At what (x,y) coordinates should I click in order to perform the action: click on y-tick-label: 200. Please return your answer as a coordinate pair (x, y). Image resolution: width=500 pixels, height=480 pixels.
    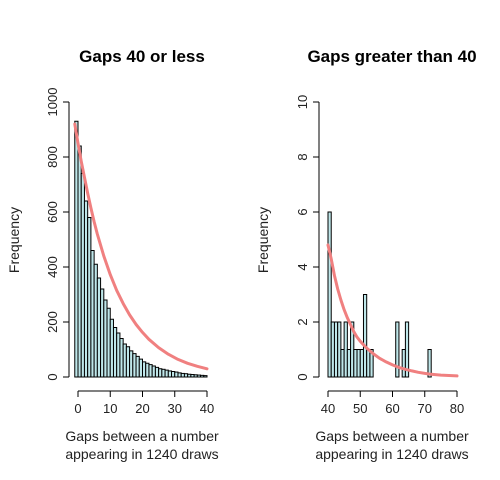
    Looking at the image, I should click on (52, 322).